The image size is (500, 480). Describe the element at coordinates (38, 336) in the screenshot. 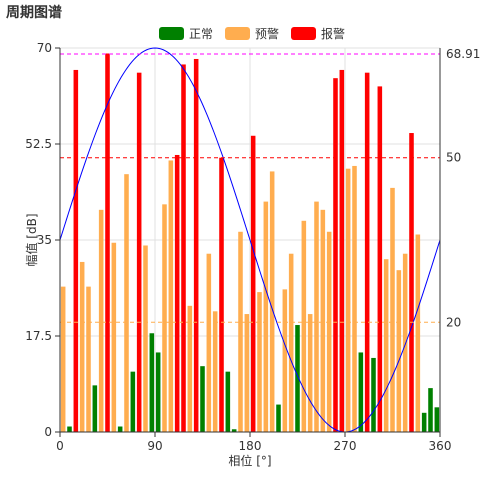

I see `y-tick-label: 17.5` at that location.